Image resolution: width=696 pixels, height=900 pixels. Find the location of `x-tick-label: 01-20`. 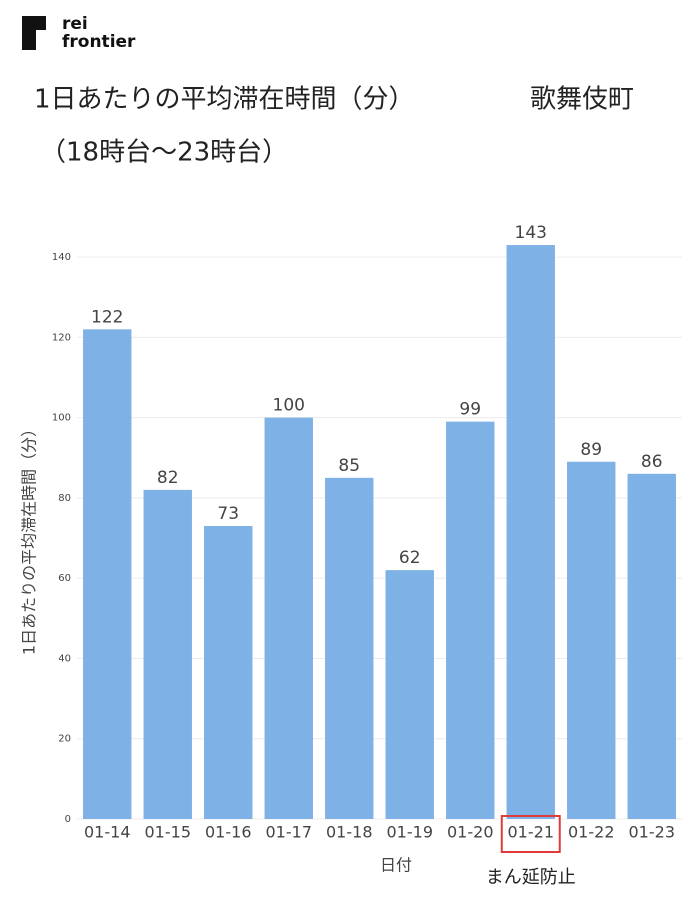

x-tick-label: 01-20 is located at coordinates (470, 832).